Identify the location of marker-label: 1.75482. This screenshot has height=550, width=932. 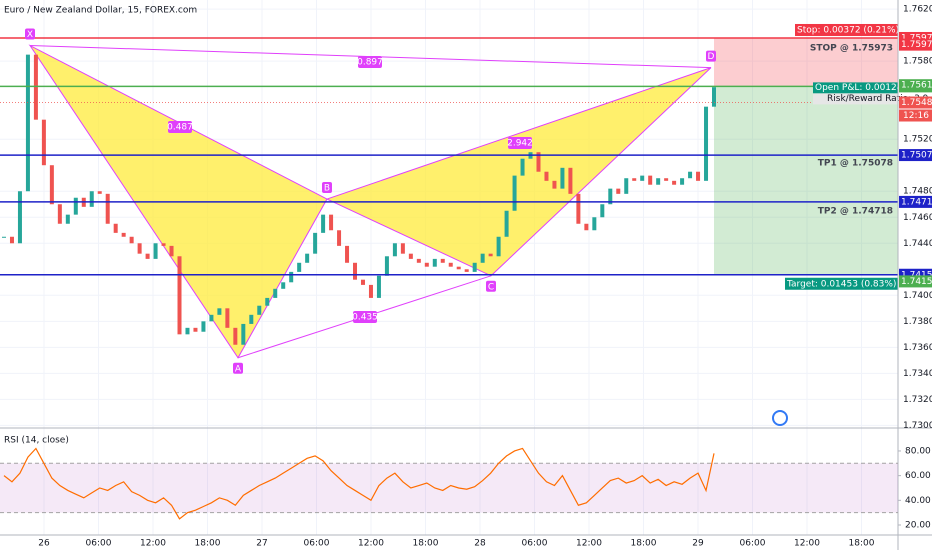
(916, 103).